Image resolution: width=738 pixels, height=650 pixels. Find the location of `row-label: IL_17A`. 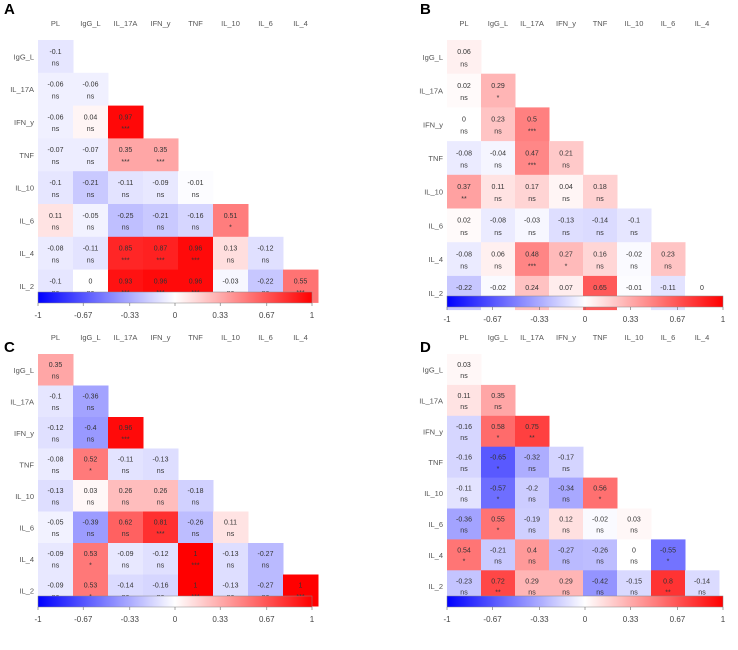

row-label: IL_17A is located at coordinates (22, 401).